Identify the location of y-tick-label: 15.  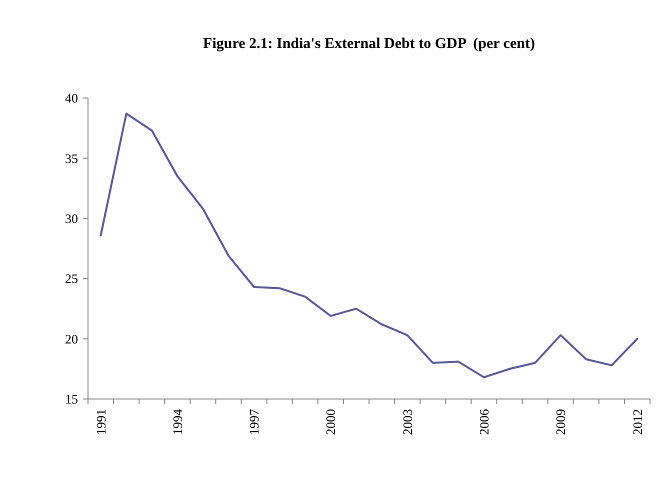
(71, 399).